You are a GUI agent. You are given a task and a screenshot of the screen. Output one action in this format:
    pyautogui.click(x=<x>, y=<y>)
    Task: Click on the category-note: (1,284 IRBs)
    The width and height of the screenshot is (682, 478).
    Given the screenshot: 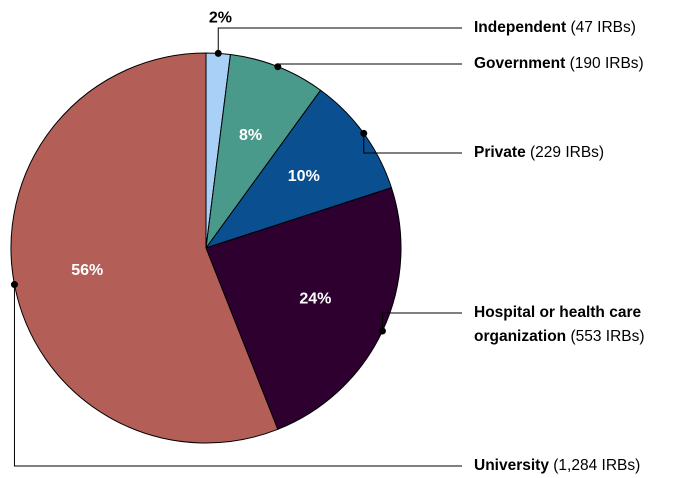 What is the action you would take?
    pyautogui.click(x=597, y=465)
    